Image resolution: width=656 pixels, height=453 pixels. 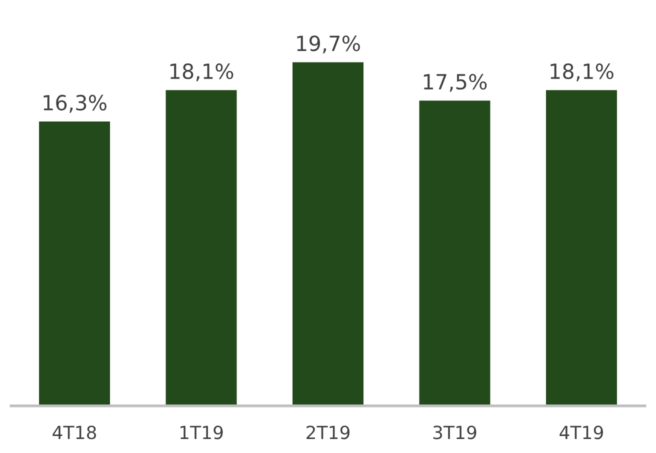 I want to click on x-tick-label: 4T18, so click(x=74, y=433).